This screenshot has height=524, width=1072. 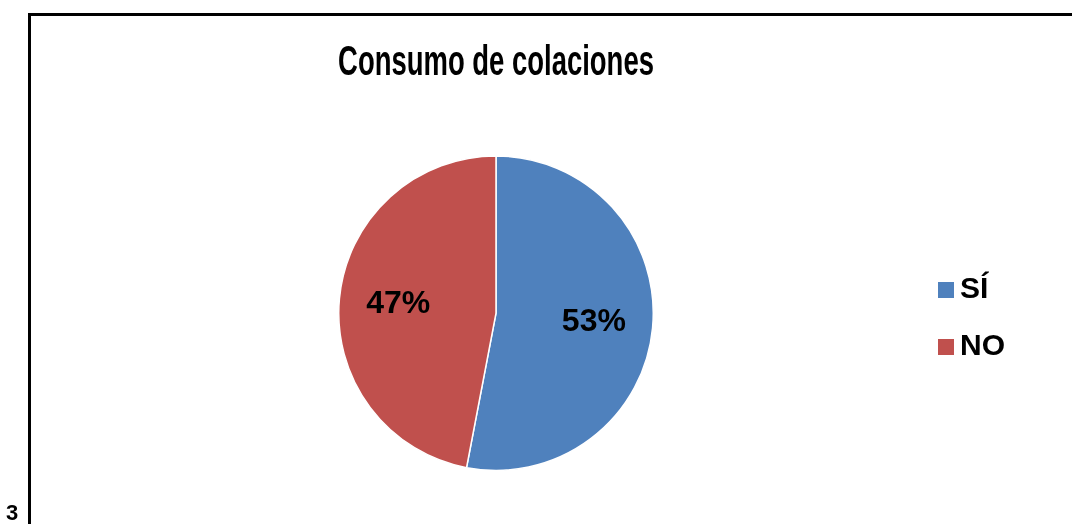 What do you see at coordinates (982, 345) in the screenshot?
I see `legend-label: NO` at bounding box center [982, 345].